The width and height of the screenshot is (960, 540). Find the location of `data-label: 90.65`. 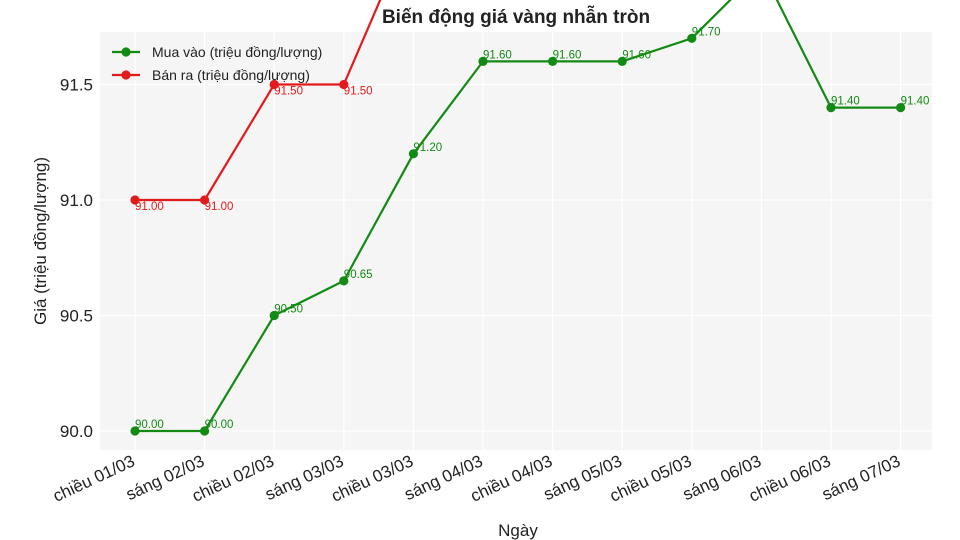

data-label: 90.65 is located at coordinates (358, 275).